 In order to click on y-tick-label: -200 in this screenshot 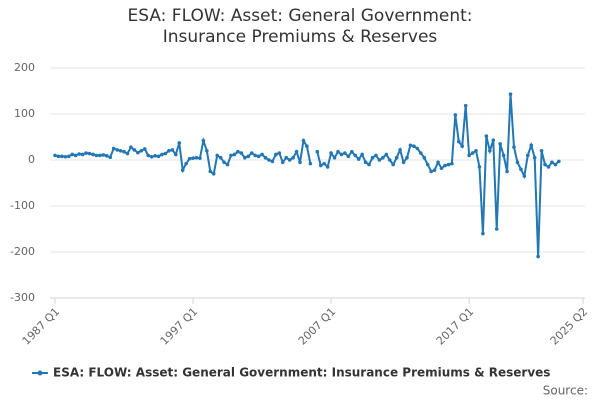, I will do `click(22, 251)`.